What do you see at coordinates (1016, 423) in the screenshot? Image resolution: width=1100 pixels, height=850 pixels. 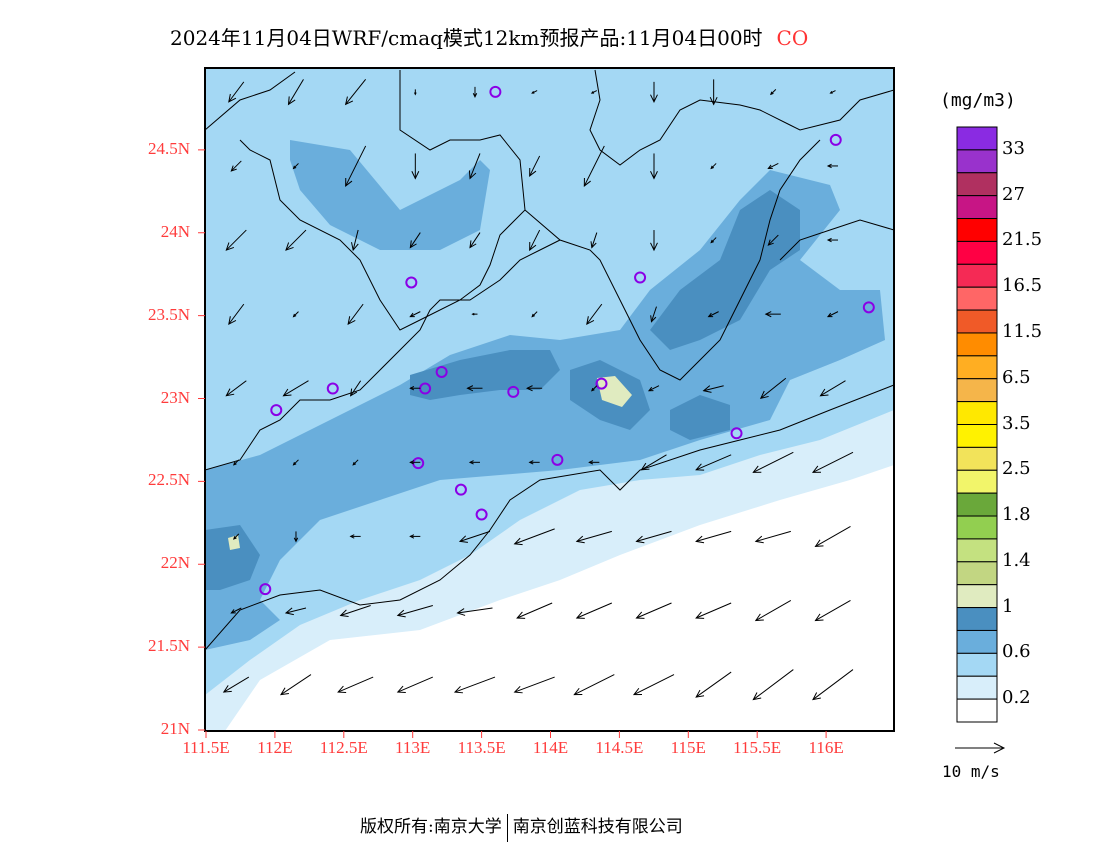 I see `colorbar-label: 3.5` at bounding box center [1016, 423].